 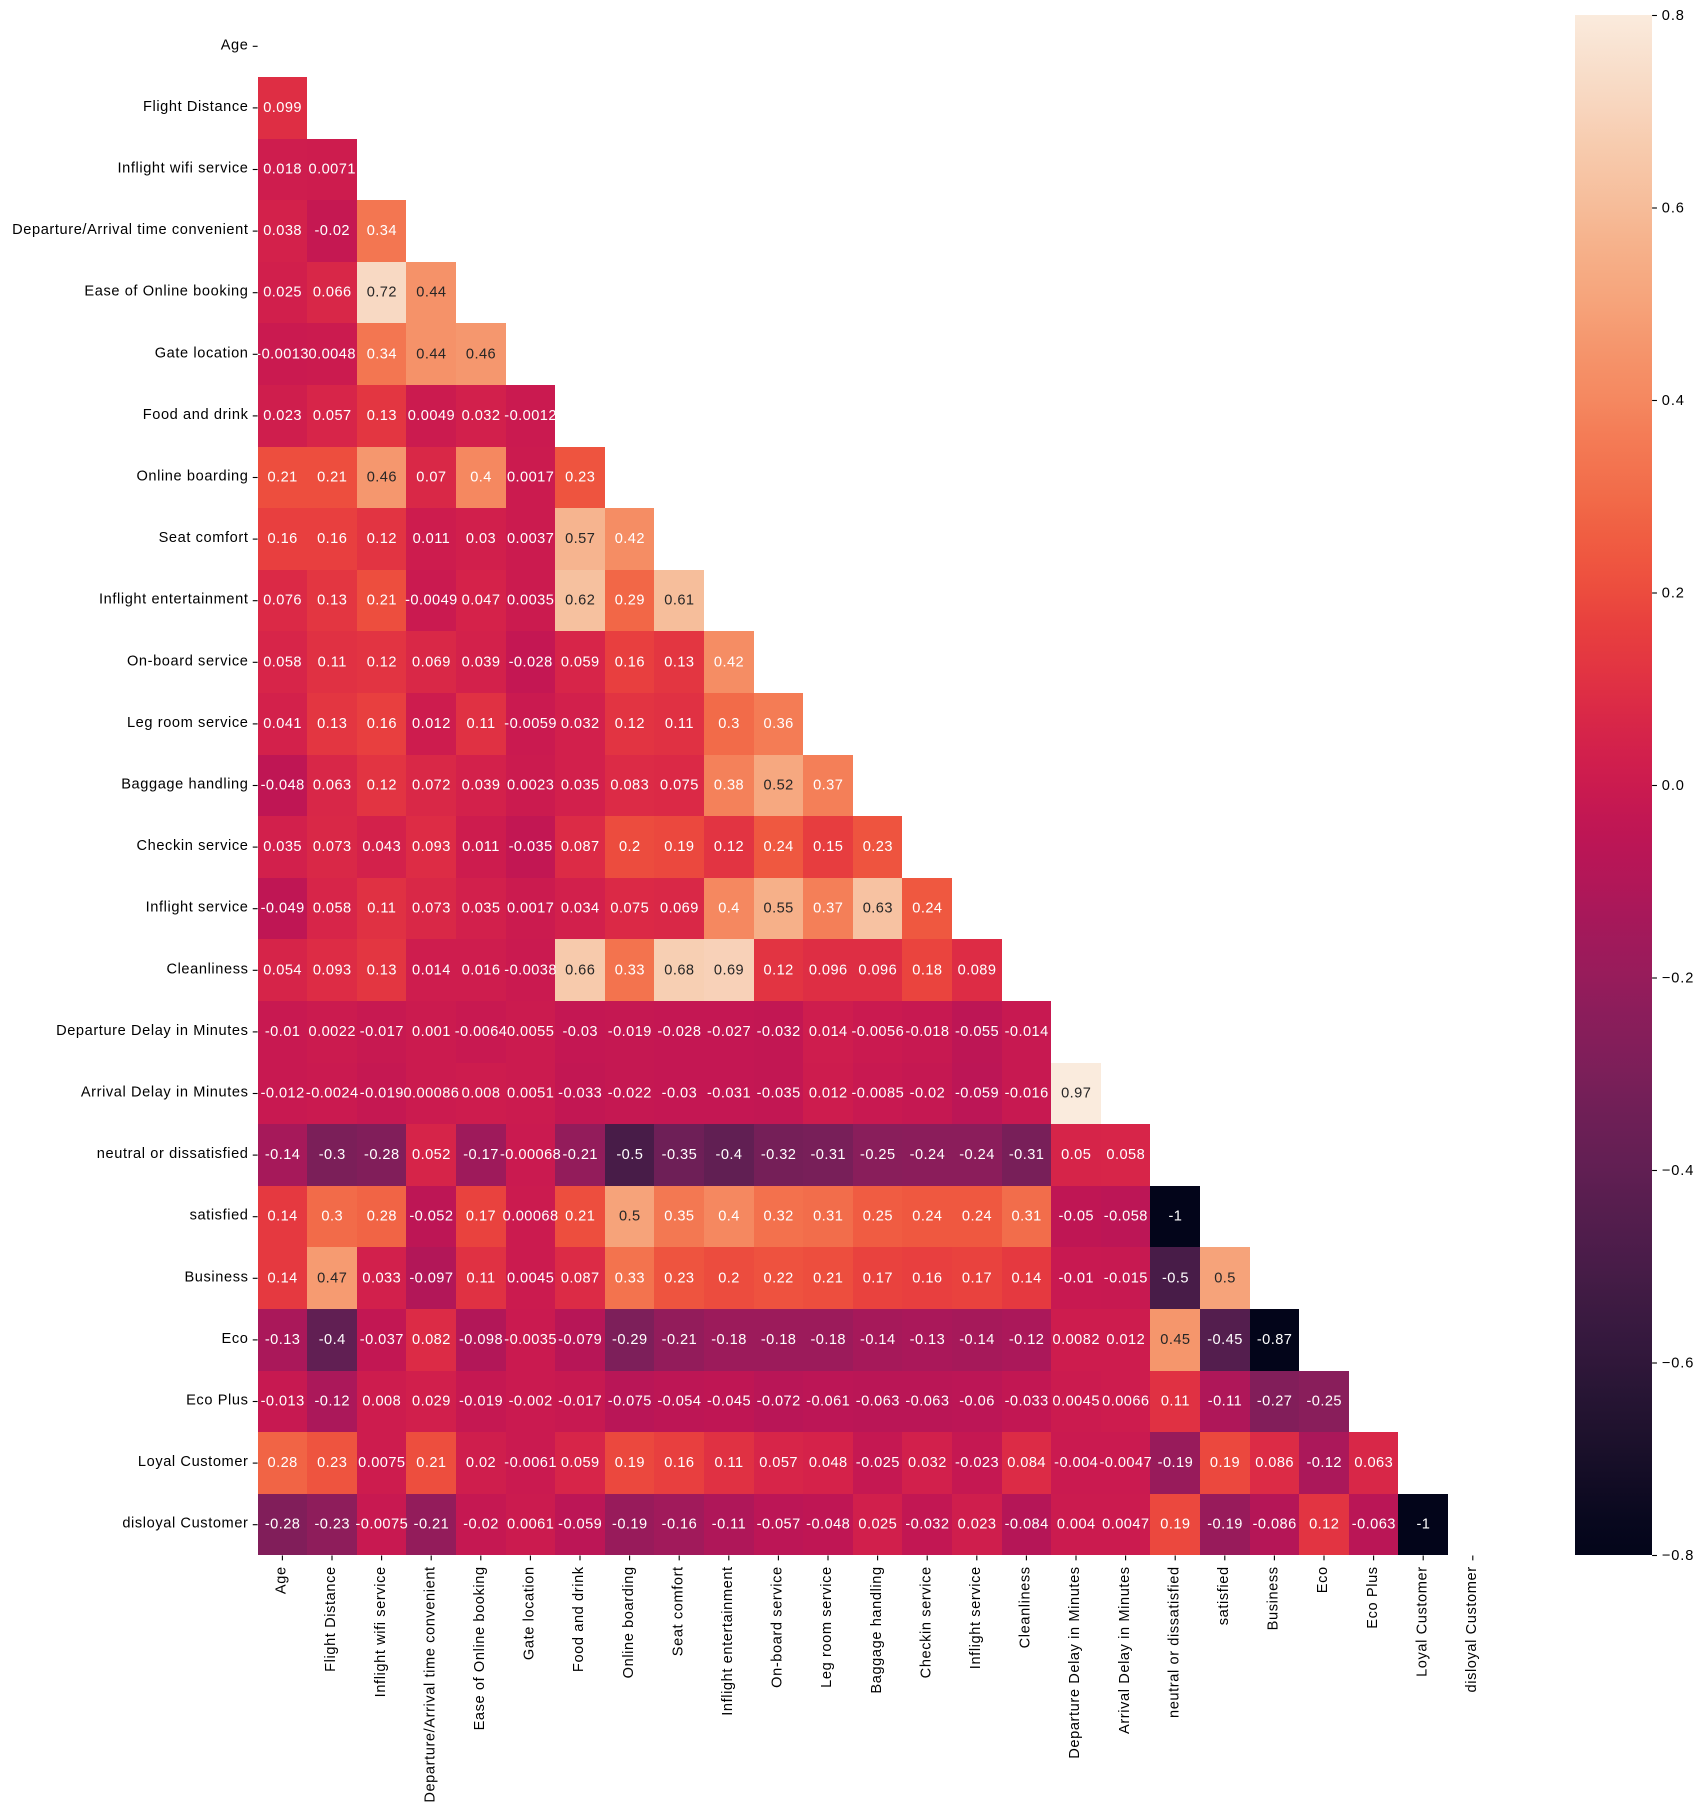 I want to click on svg-text: -0.0038, so click(x=530, y=970).